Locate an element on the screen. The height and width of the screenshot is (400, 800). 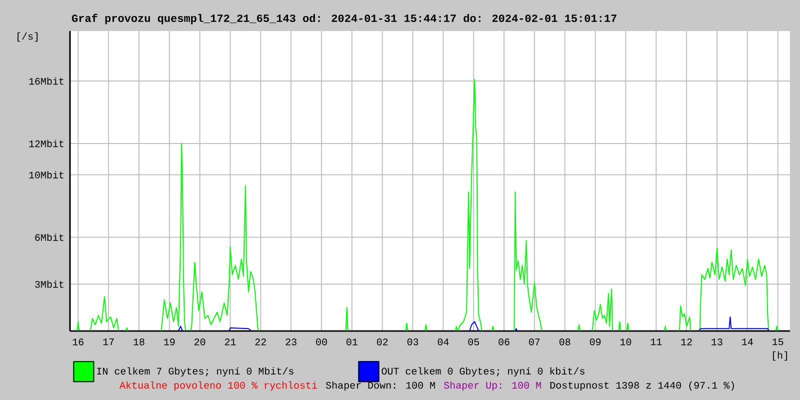
legend-label: IN celkem 7 Gbytes; nyní 0 Mbit/s is located at coordinates (195, 372).